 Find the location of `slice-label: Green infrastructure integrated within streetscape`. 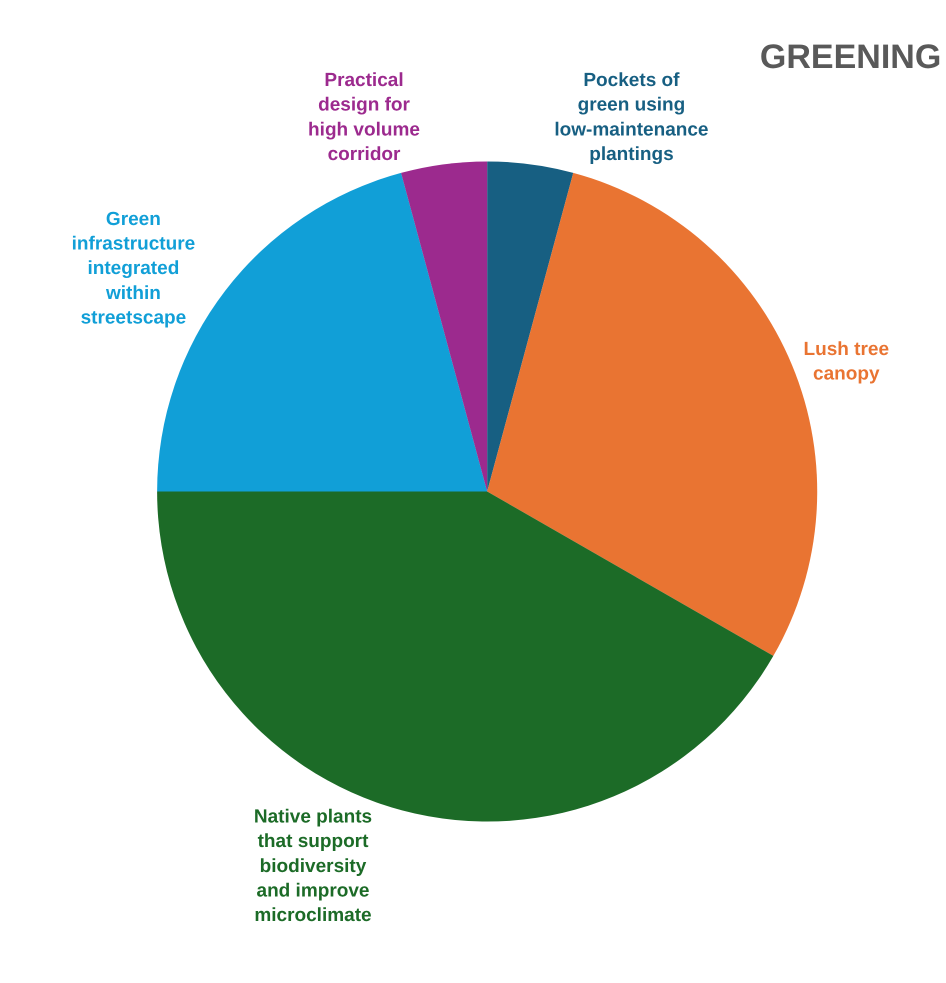

slice-label: Green infrastructure integrated within streetscape is located at coordinates (134, 268).